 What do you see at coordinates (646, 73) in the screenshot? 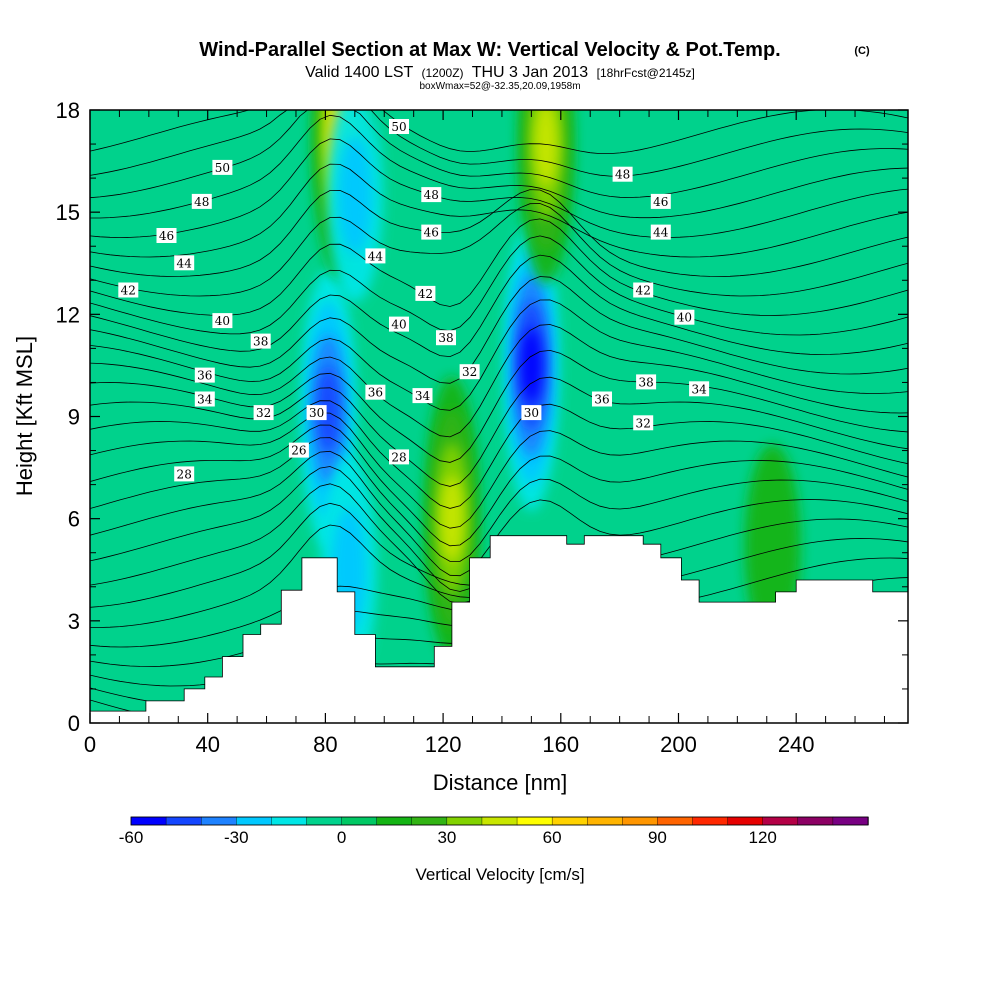
I see `forecast-info: [18hrFcst@2145z]` at bounding box center [646, 73].